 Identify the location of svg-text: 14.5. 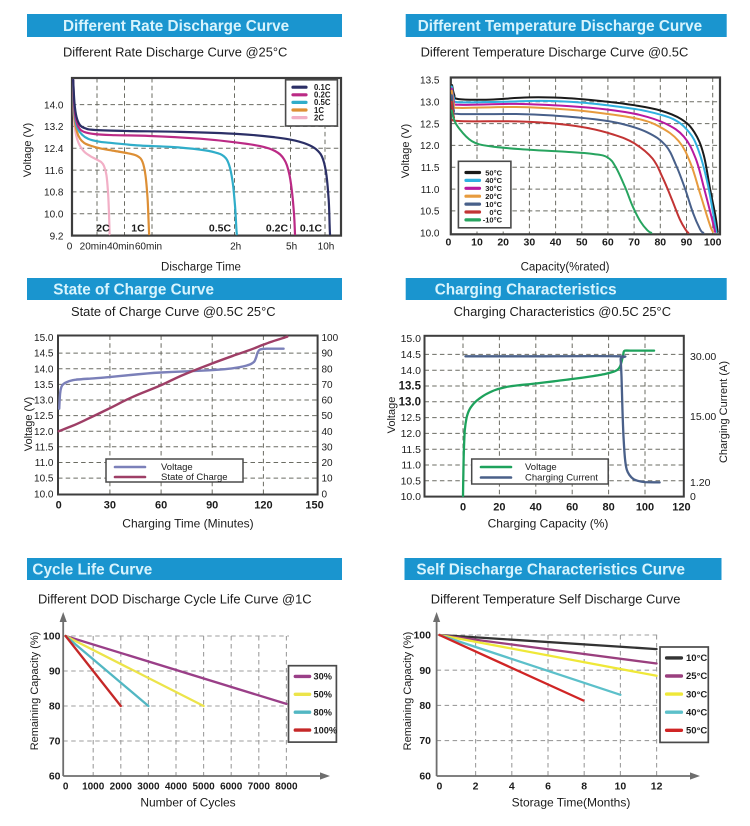
(411, 355).